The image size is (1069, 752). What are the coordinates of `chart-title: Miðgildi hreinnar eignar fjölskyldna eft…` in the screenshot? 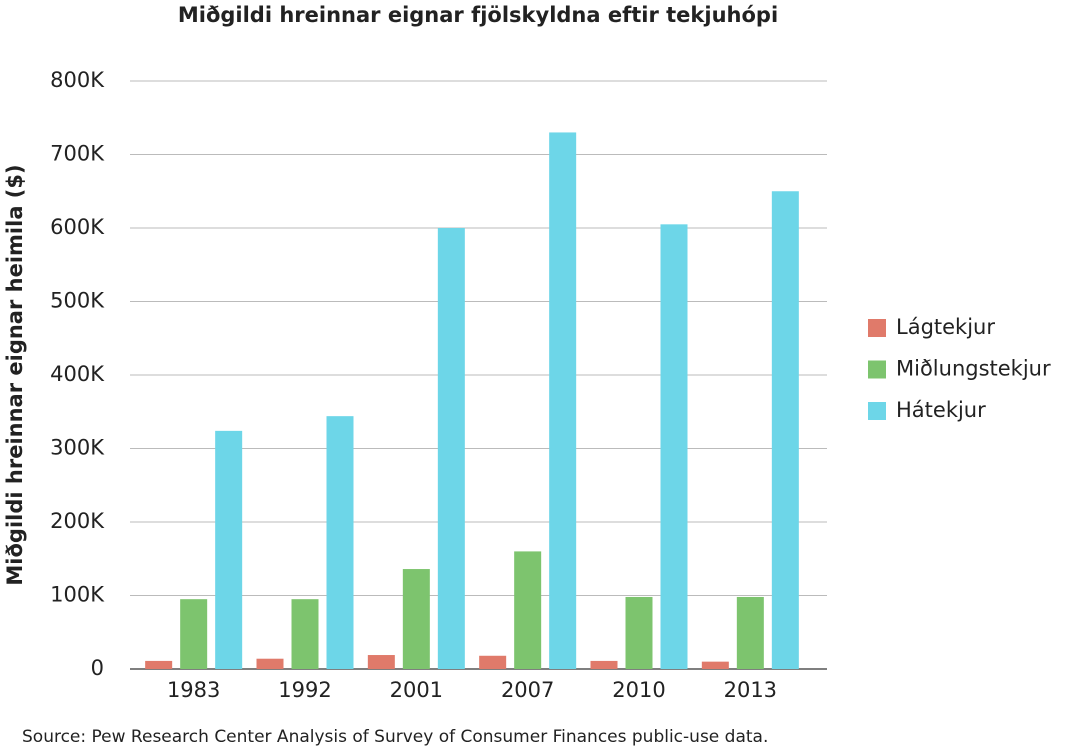 It's located at (478, 15).